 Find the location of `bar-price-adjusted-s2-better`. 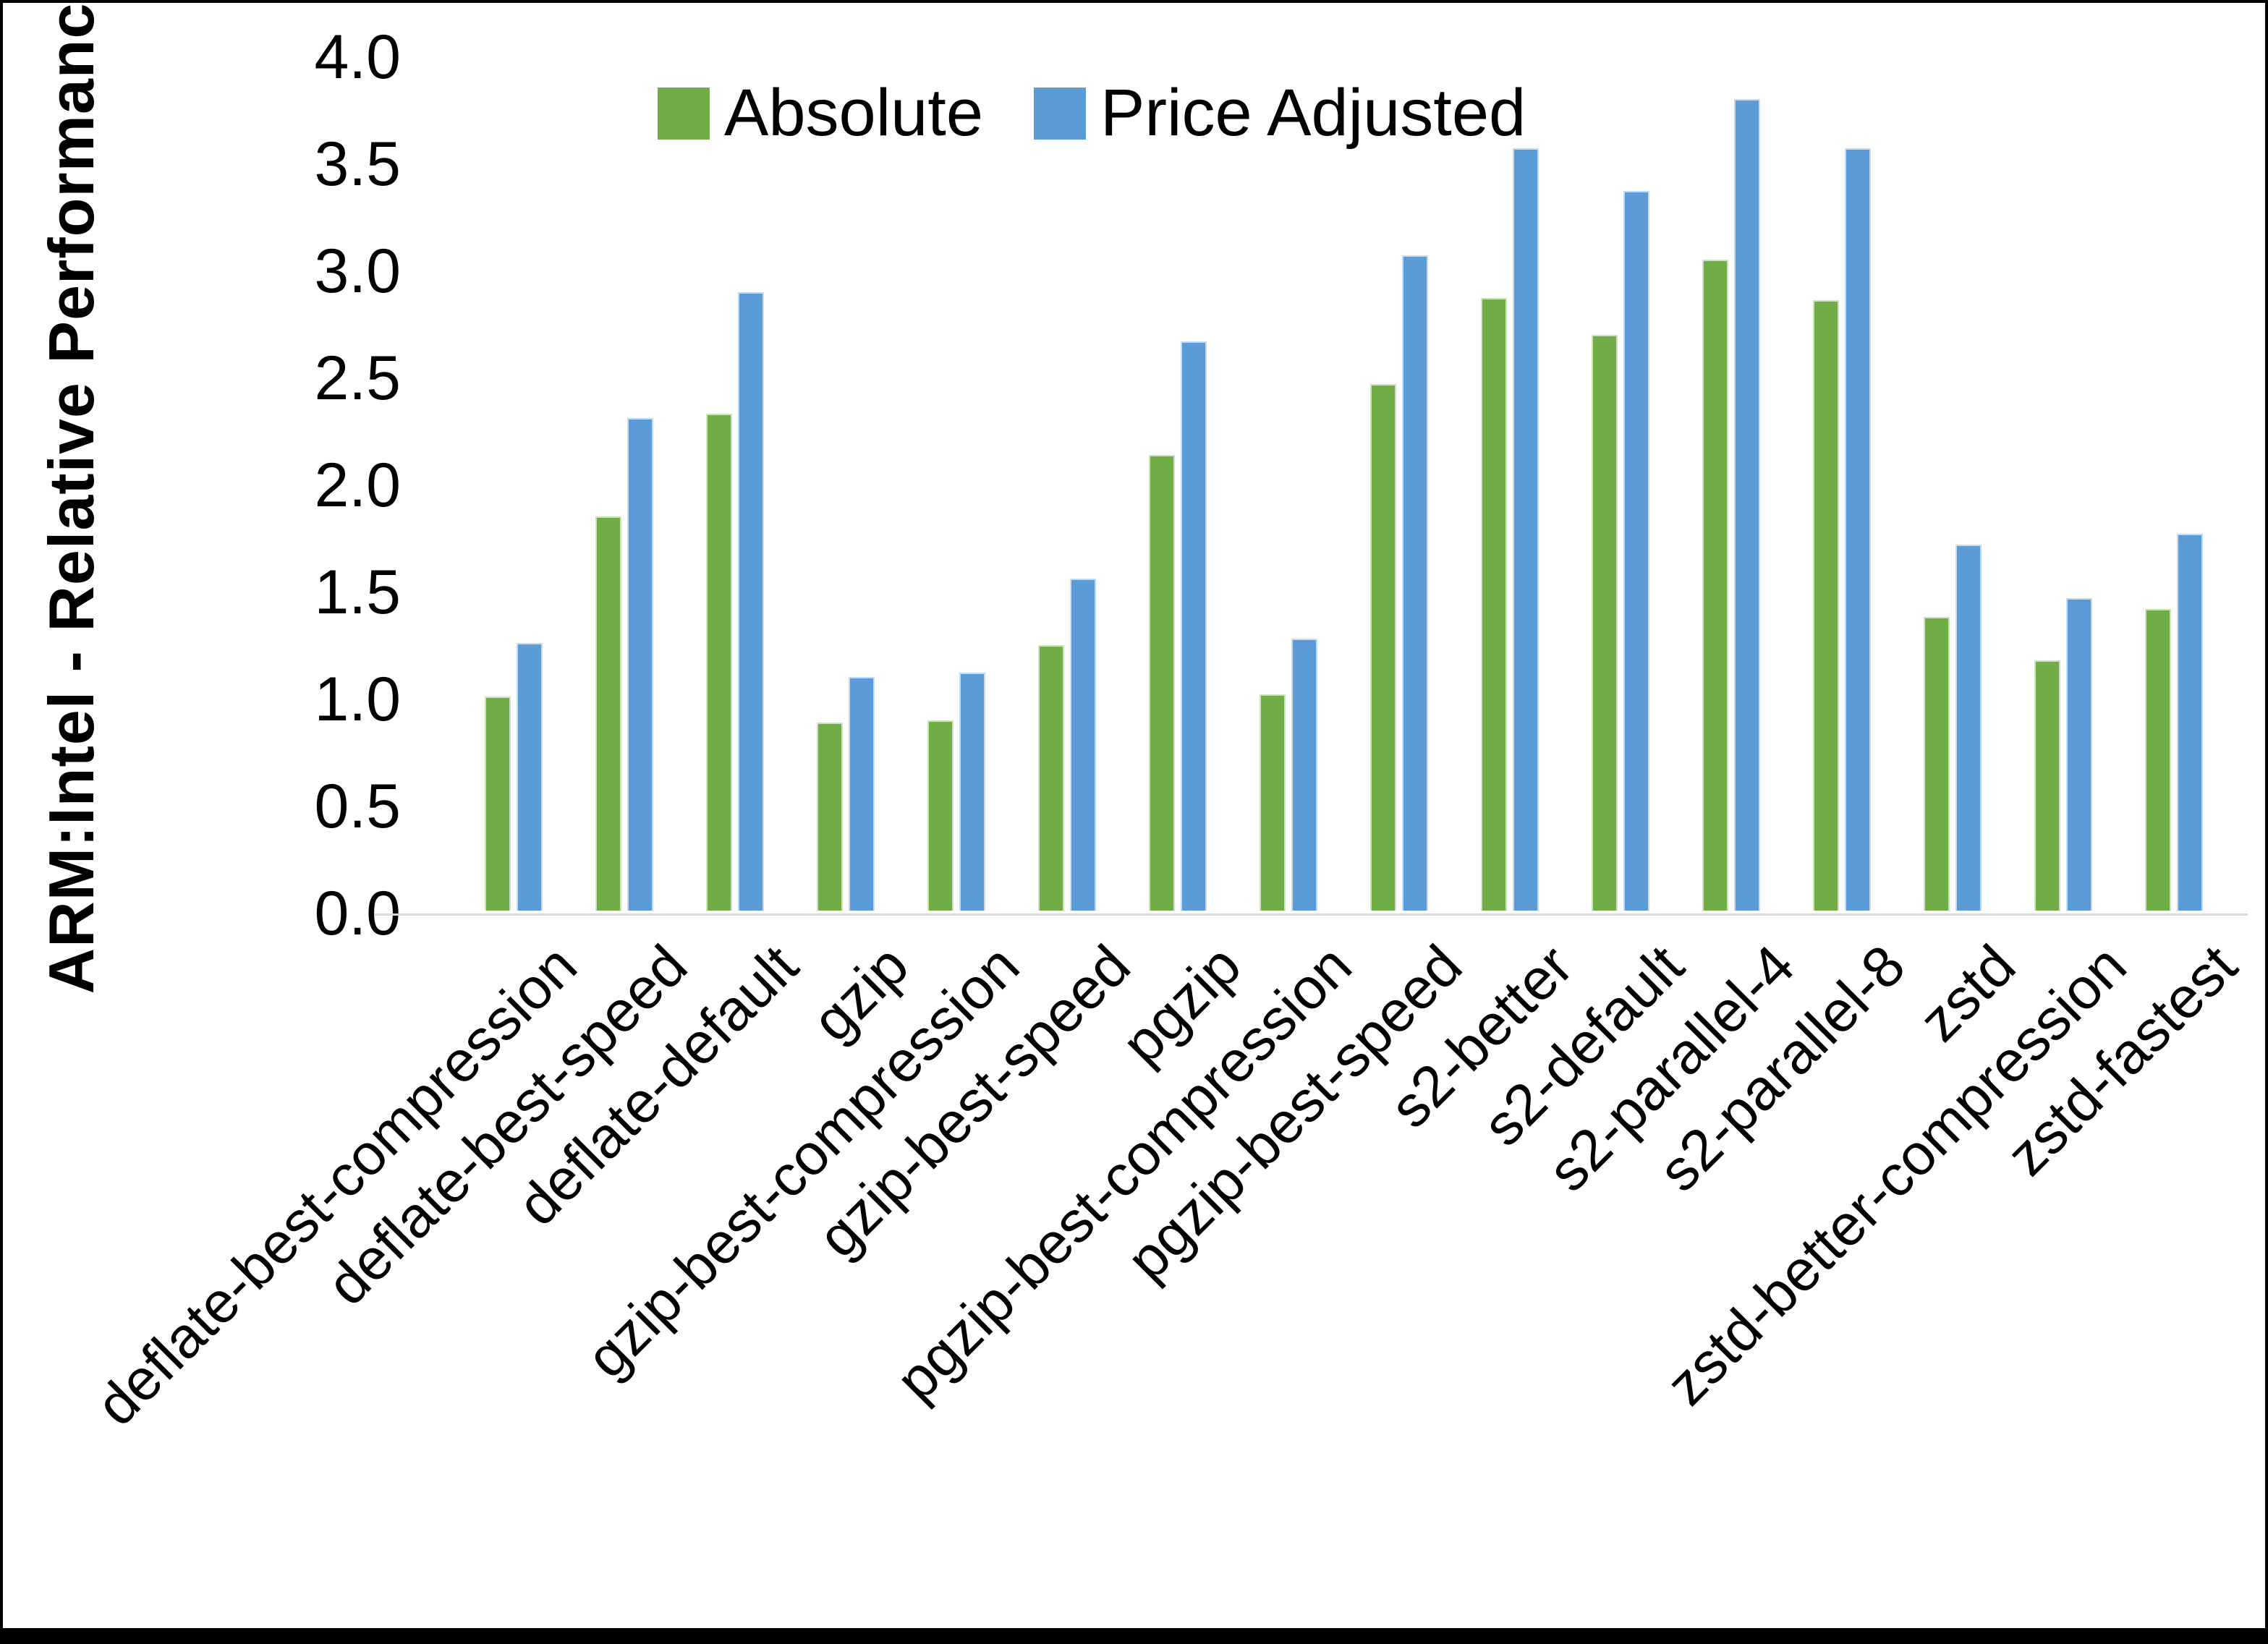

bar-price-adjusted-s2-better is located at coordinates (1526, 529).